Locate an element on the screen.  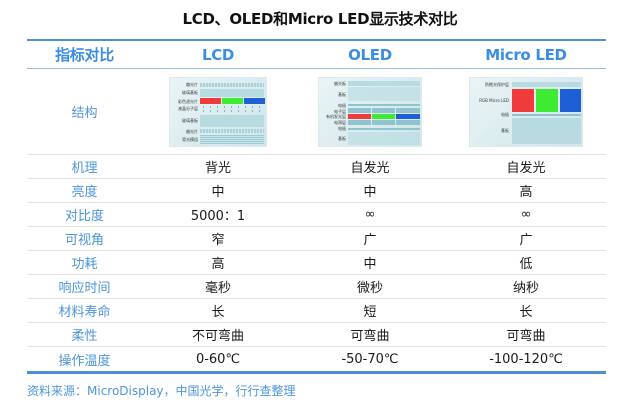
table-row: 机理 背光 自发光 自发光 is located at coordinates (316, 167).